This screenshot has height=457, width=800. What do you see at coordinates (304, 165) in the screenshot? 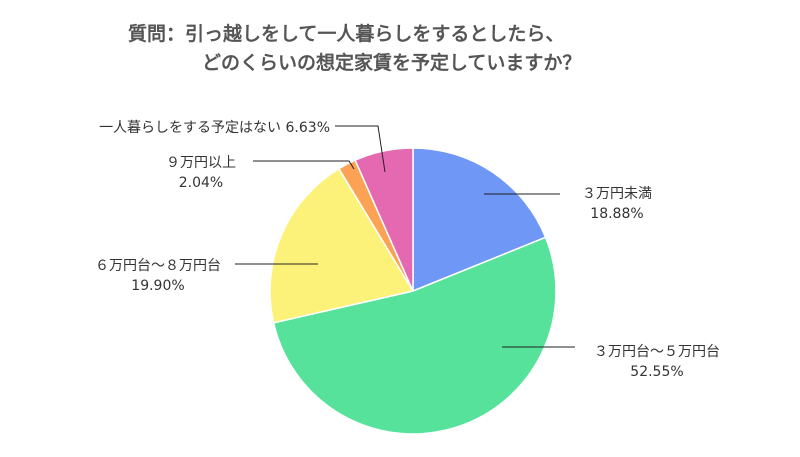
I see `leader-line-over-9man` at bounding box center [304, 165].